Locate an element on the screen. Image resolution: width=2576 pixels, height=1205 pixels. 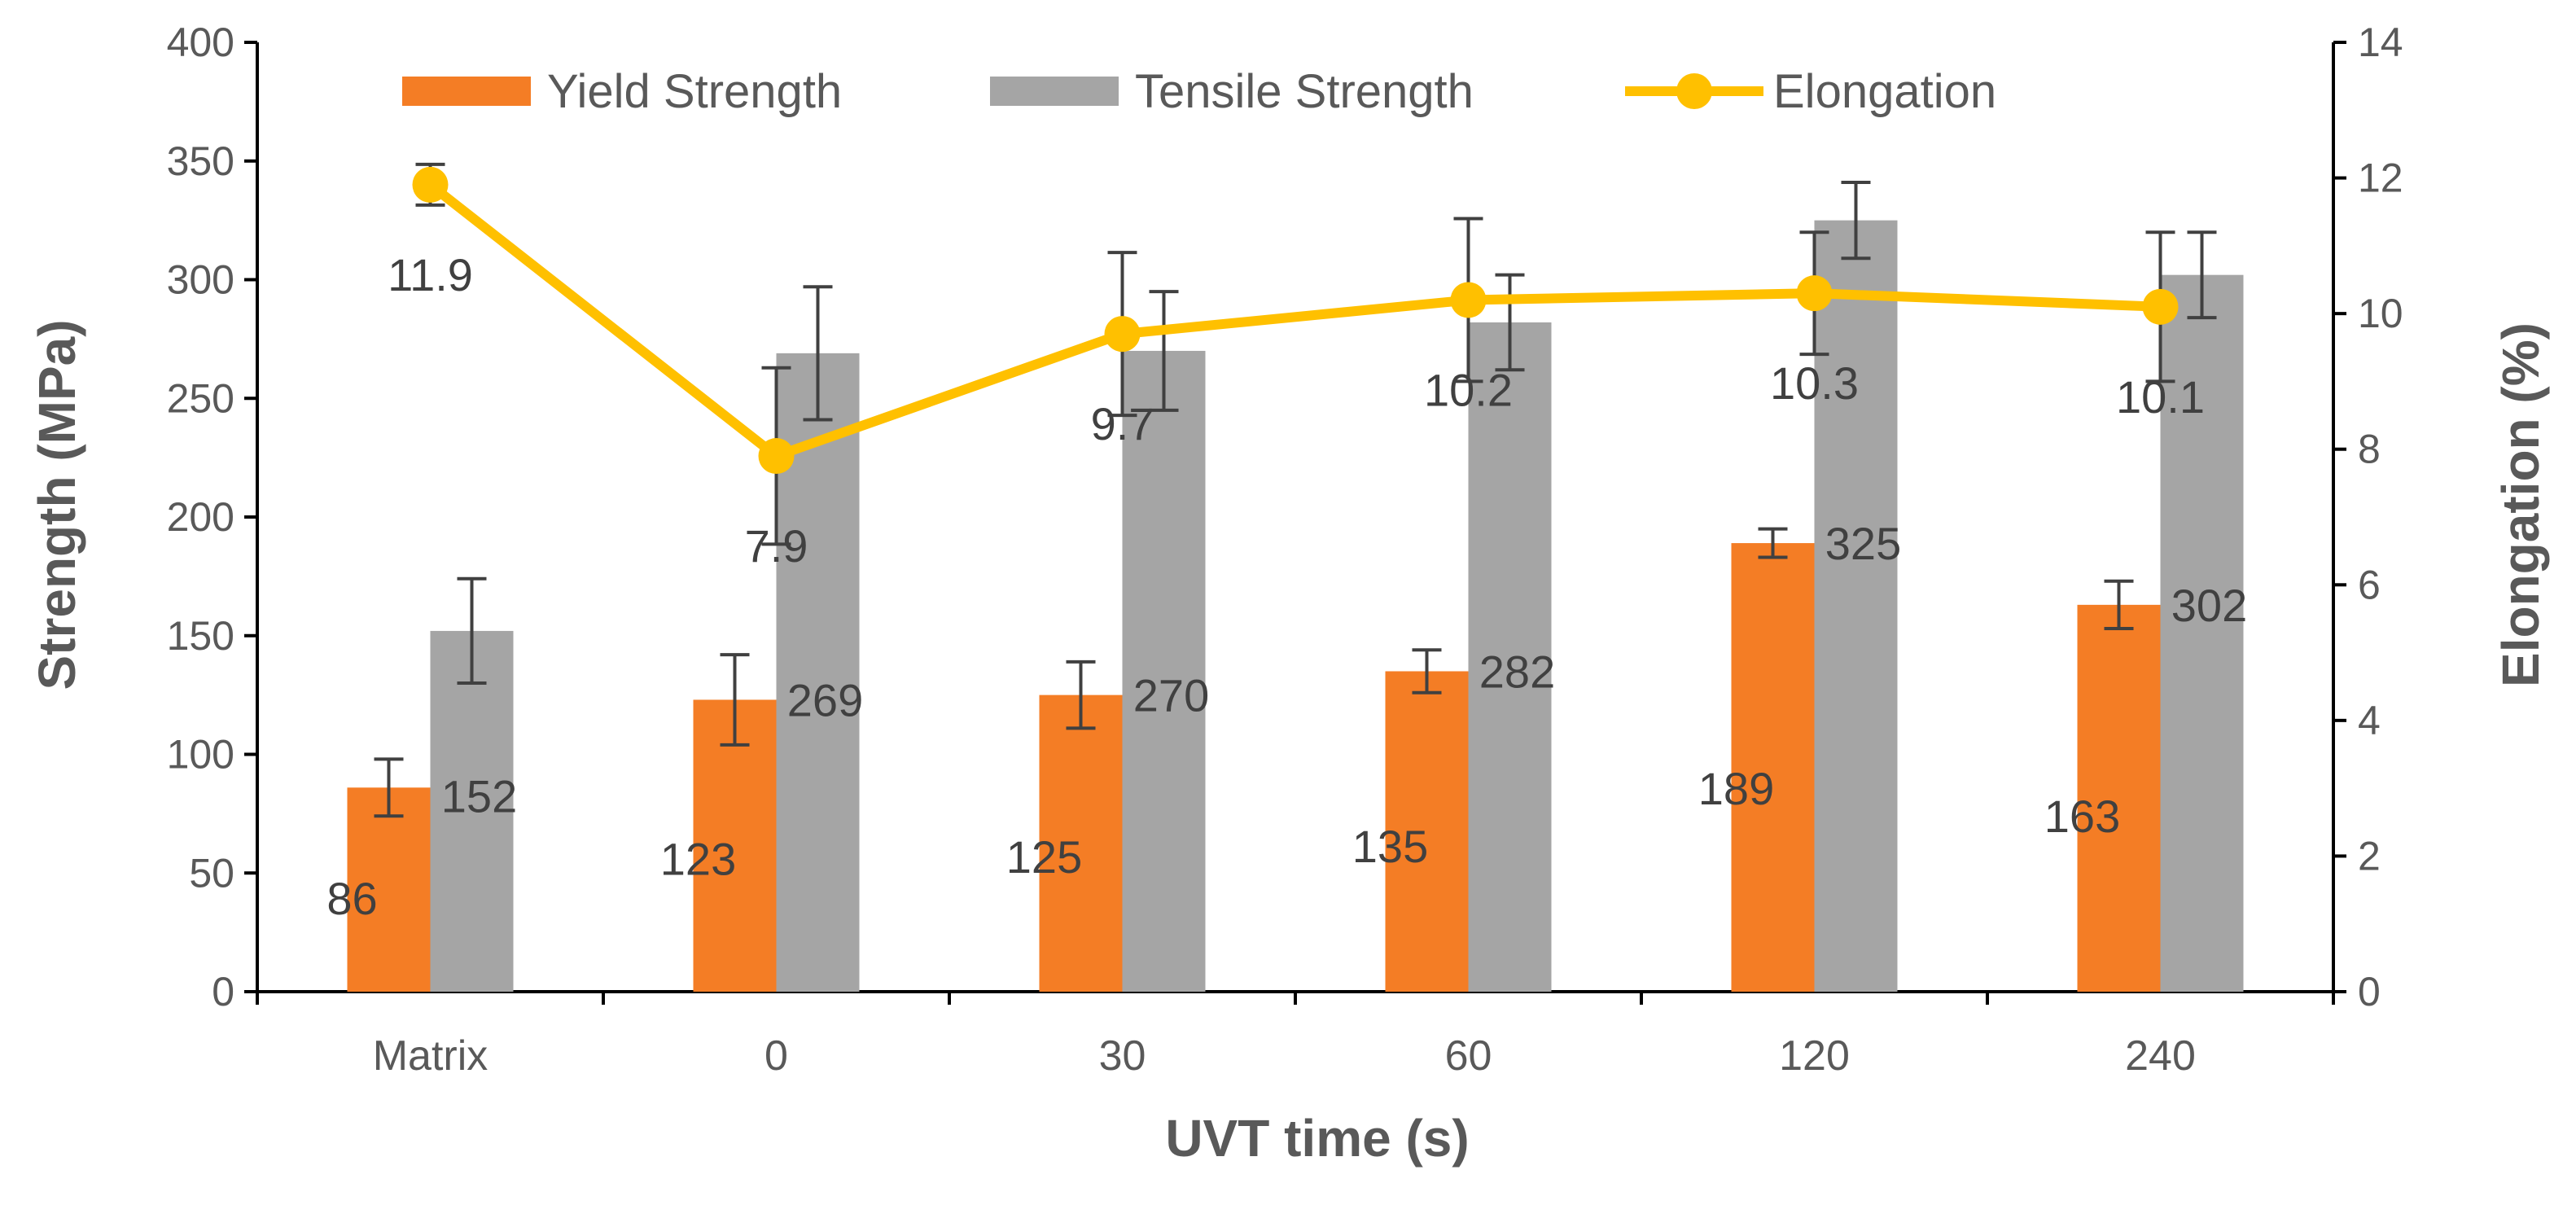
elongation-data-label: 7.9 is located at coordinates (776, 546).